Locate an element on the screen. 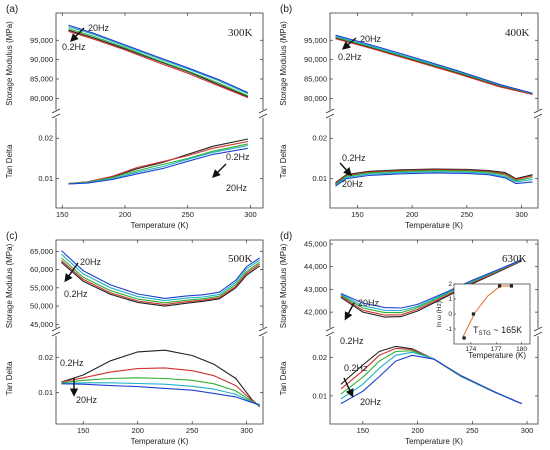 The height and width of the screenshot is (450, 550). frame-bottom is located at coordinates (434, 380).